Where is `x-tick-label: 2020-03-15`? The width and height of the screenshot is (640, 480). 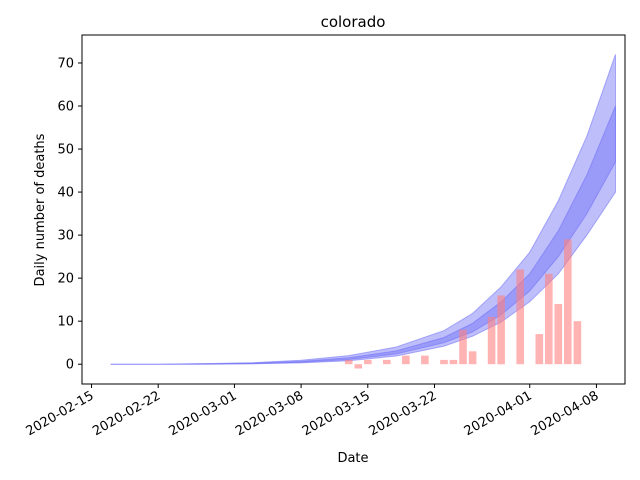 x-tick-label: 2020-03-15 is located at coordinates (336, 413).